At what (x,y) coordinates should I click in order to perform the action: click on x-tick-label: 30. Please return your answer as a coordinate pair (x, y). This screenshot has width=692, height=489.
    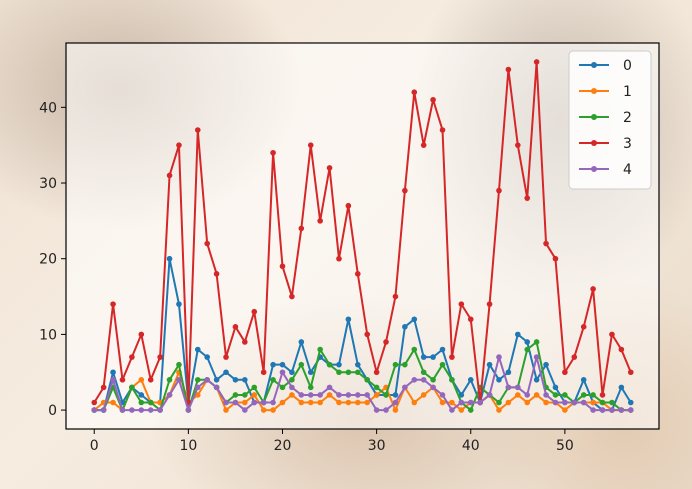
    Looking at the image, I should click on (377, 446).